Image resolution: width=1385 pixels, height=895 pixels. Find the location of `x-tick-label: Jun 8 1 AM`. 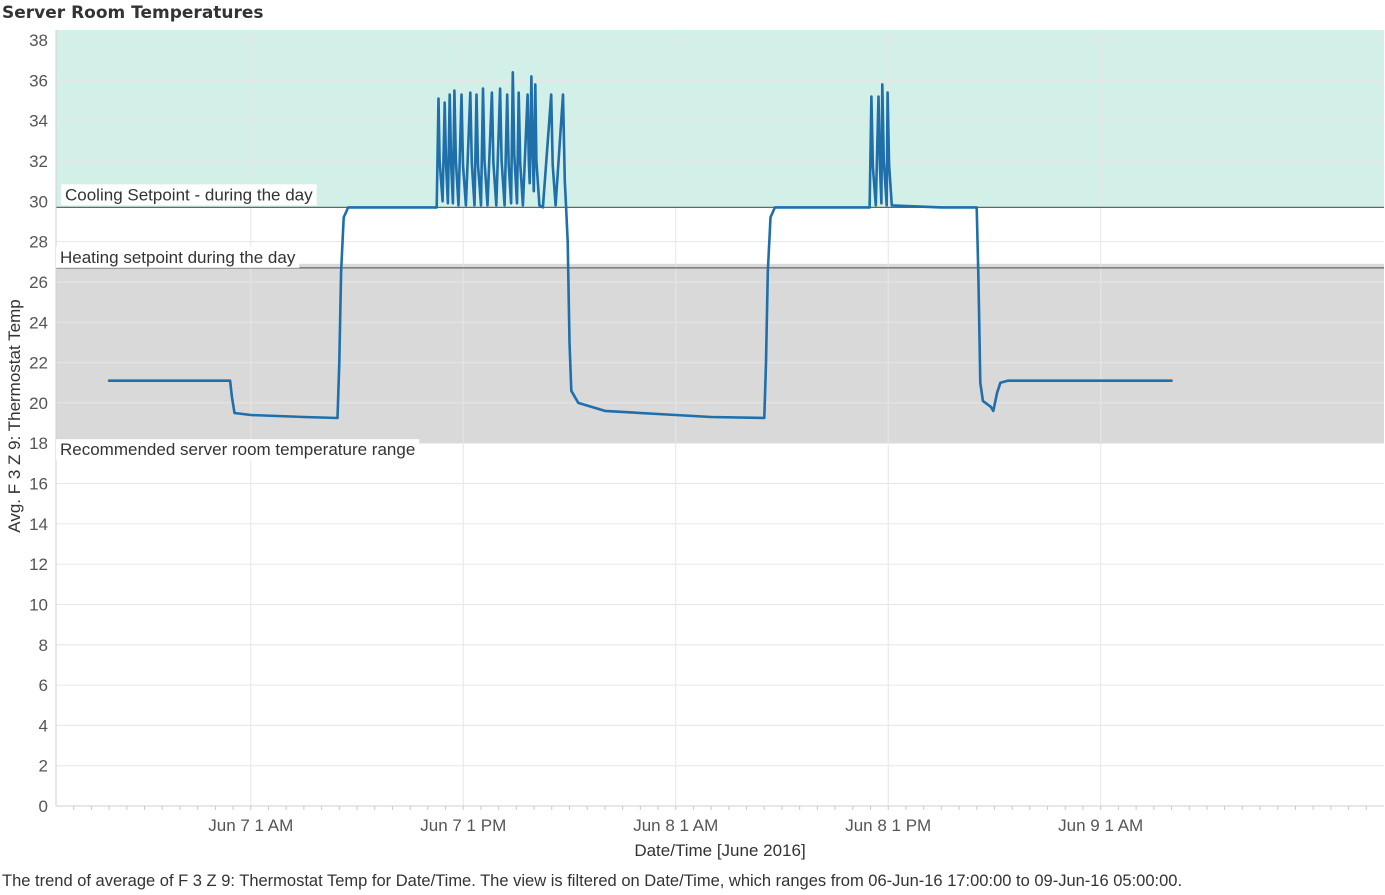

x-tick-label: Jun 8 1 AM is located at coordinates (675, 825).